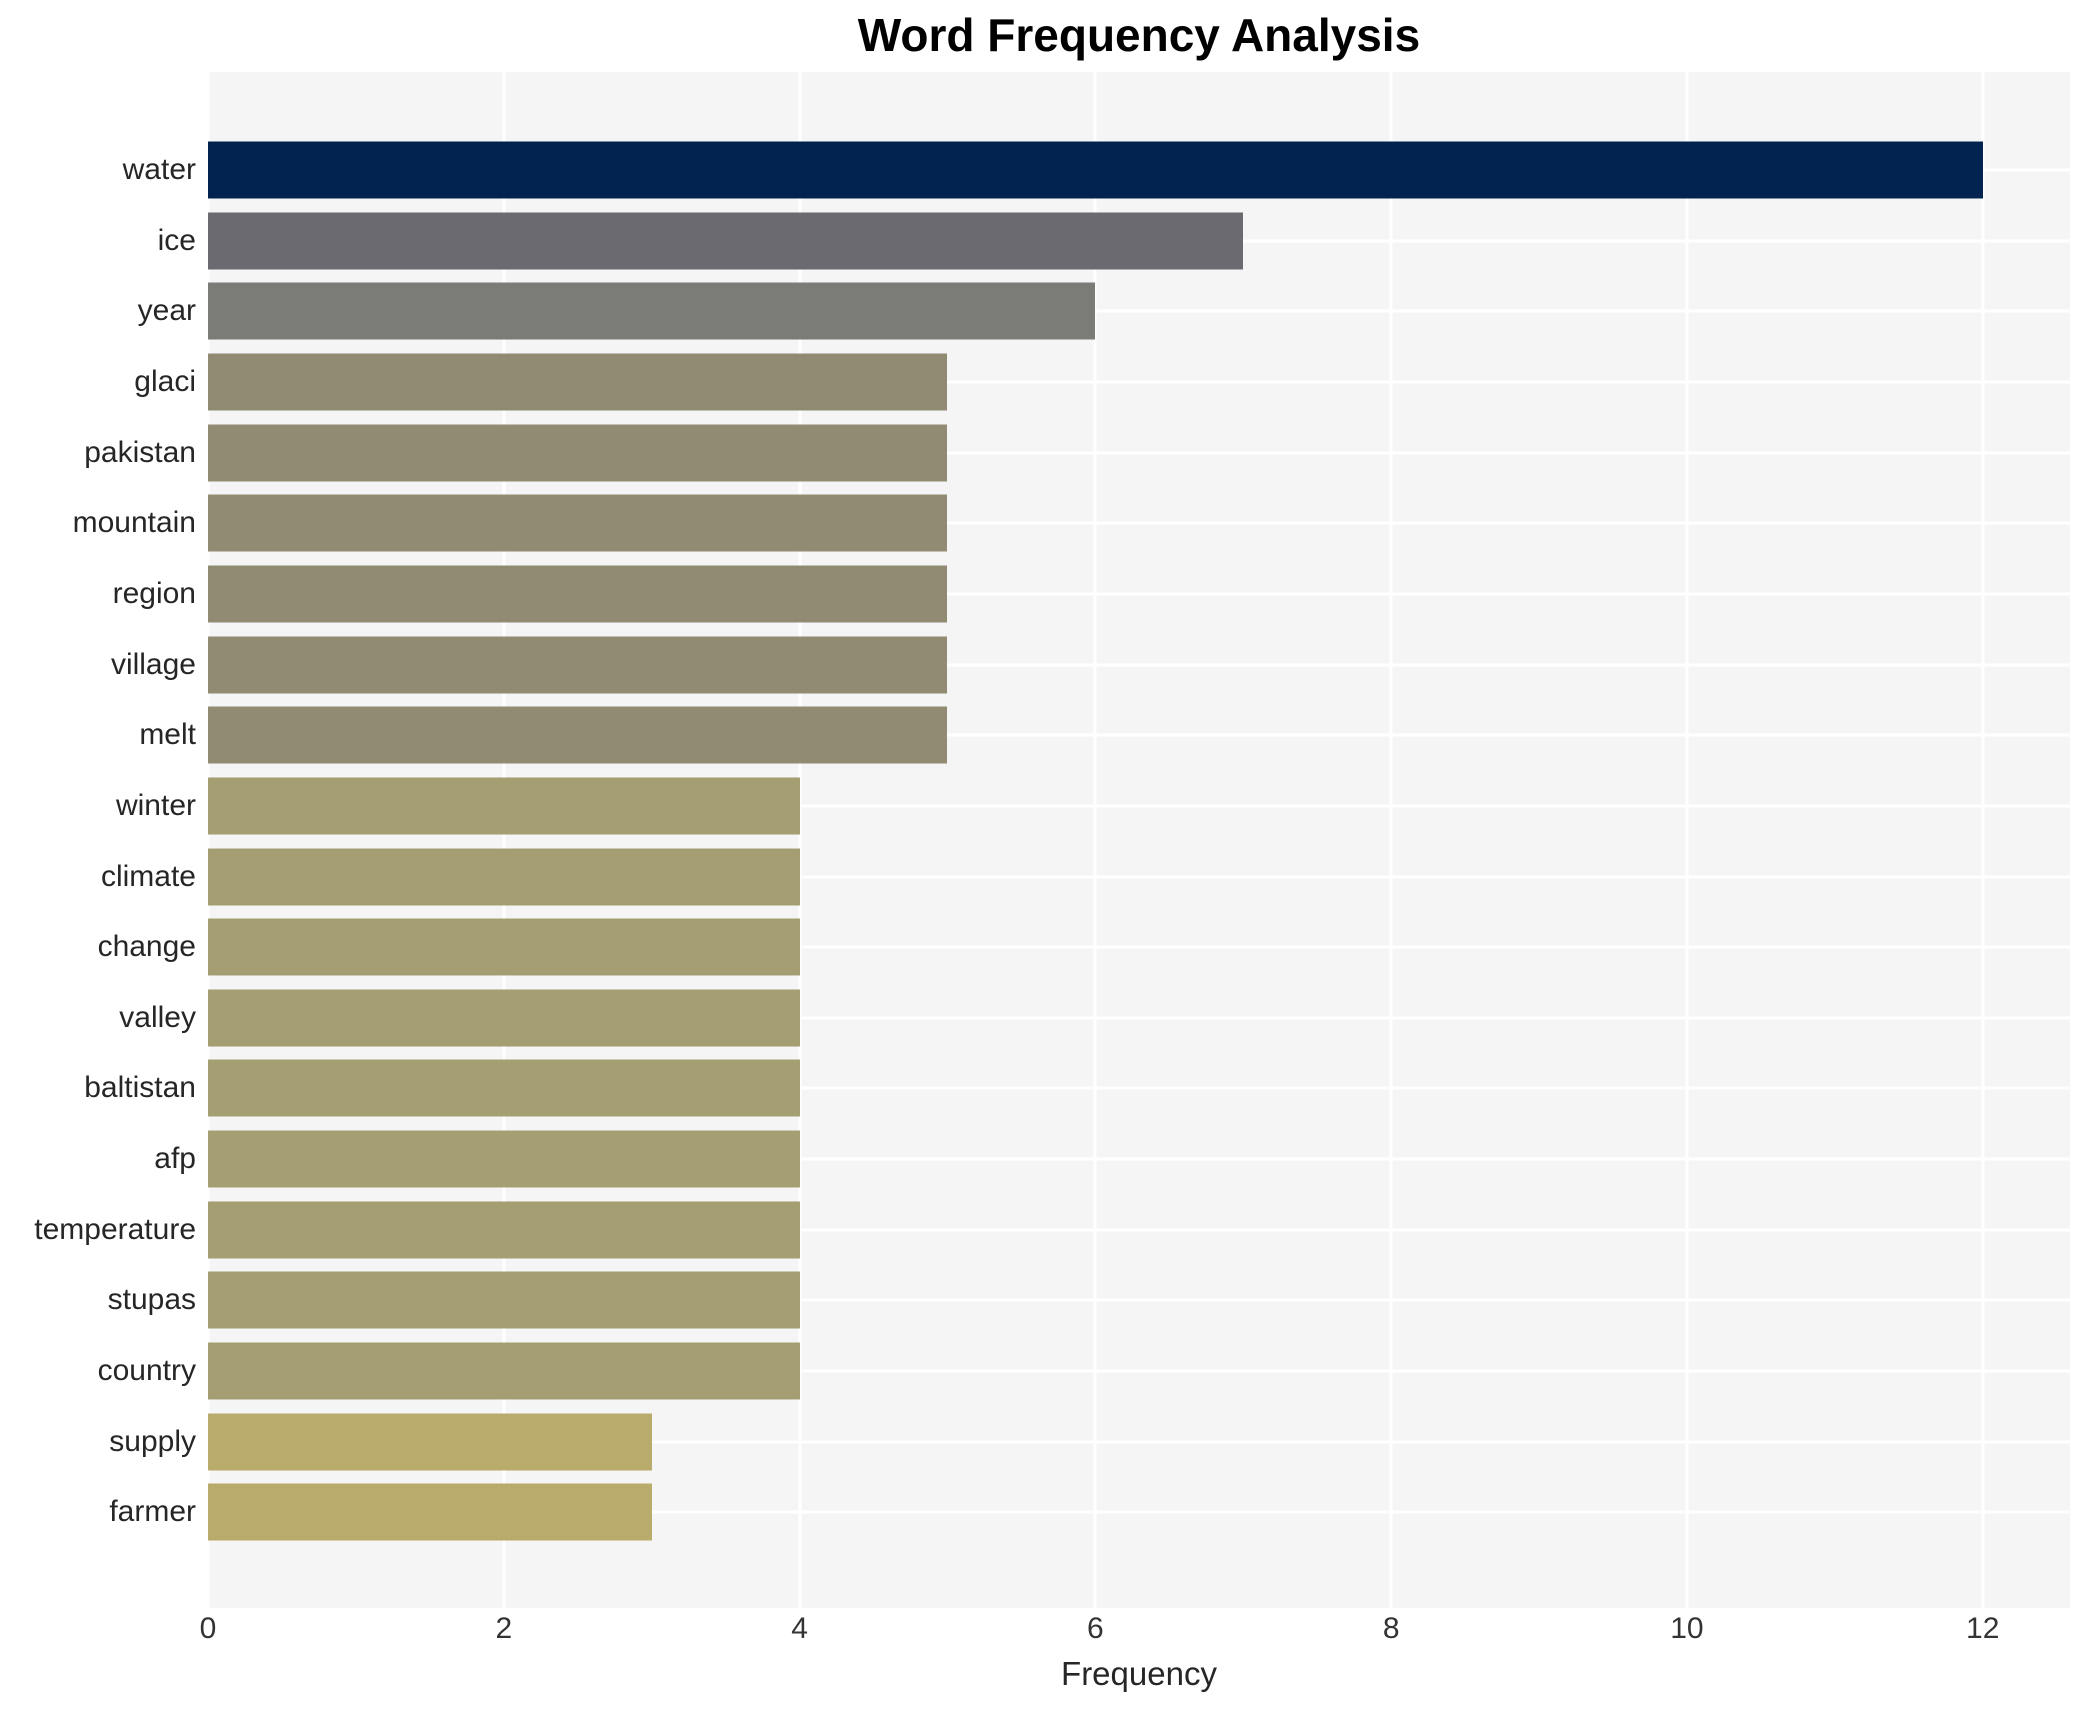 This screenshot has height=1710, width=2089. What do you see at coordinates (176, 240) in the screenshot?
I see `y-tick-label-ice: ice` at bounding box center [176, 240].